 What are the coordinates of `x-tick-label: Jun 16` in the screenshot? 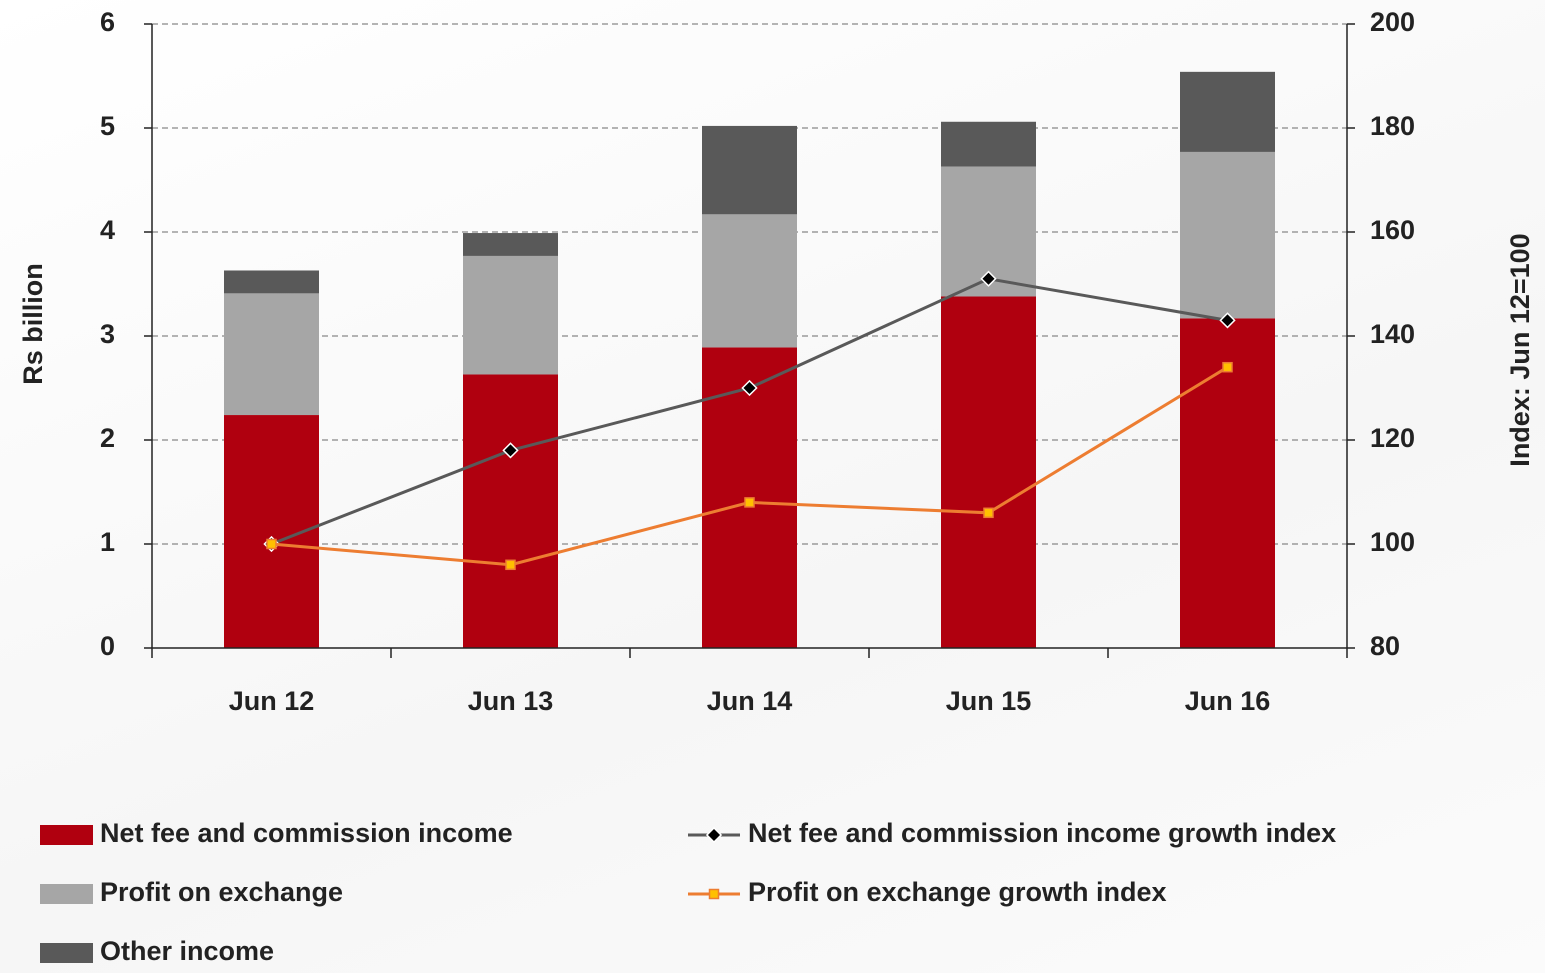 It's located at (1228, 701).